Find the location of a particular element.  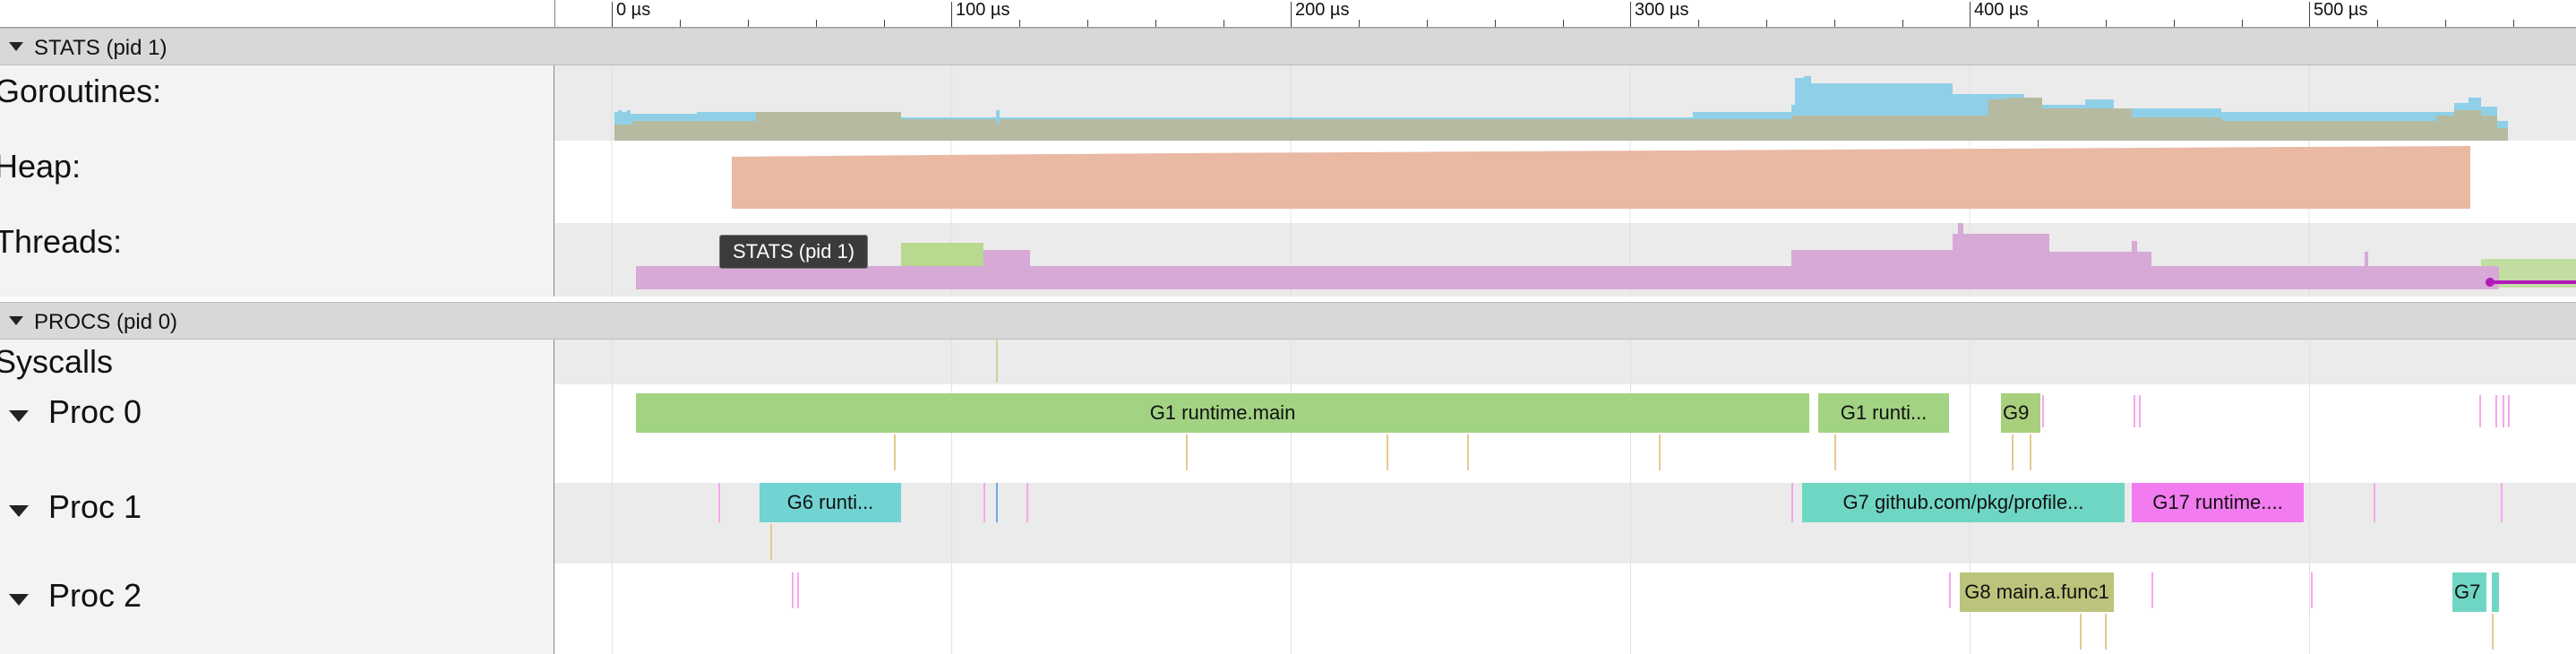

heap-track is located at coordinates (1565, 182).